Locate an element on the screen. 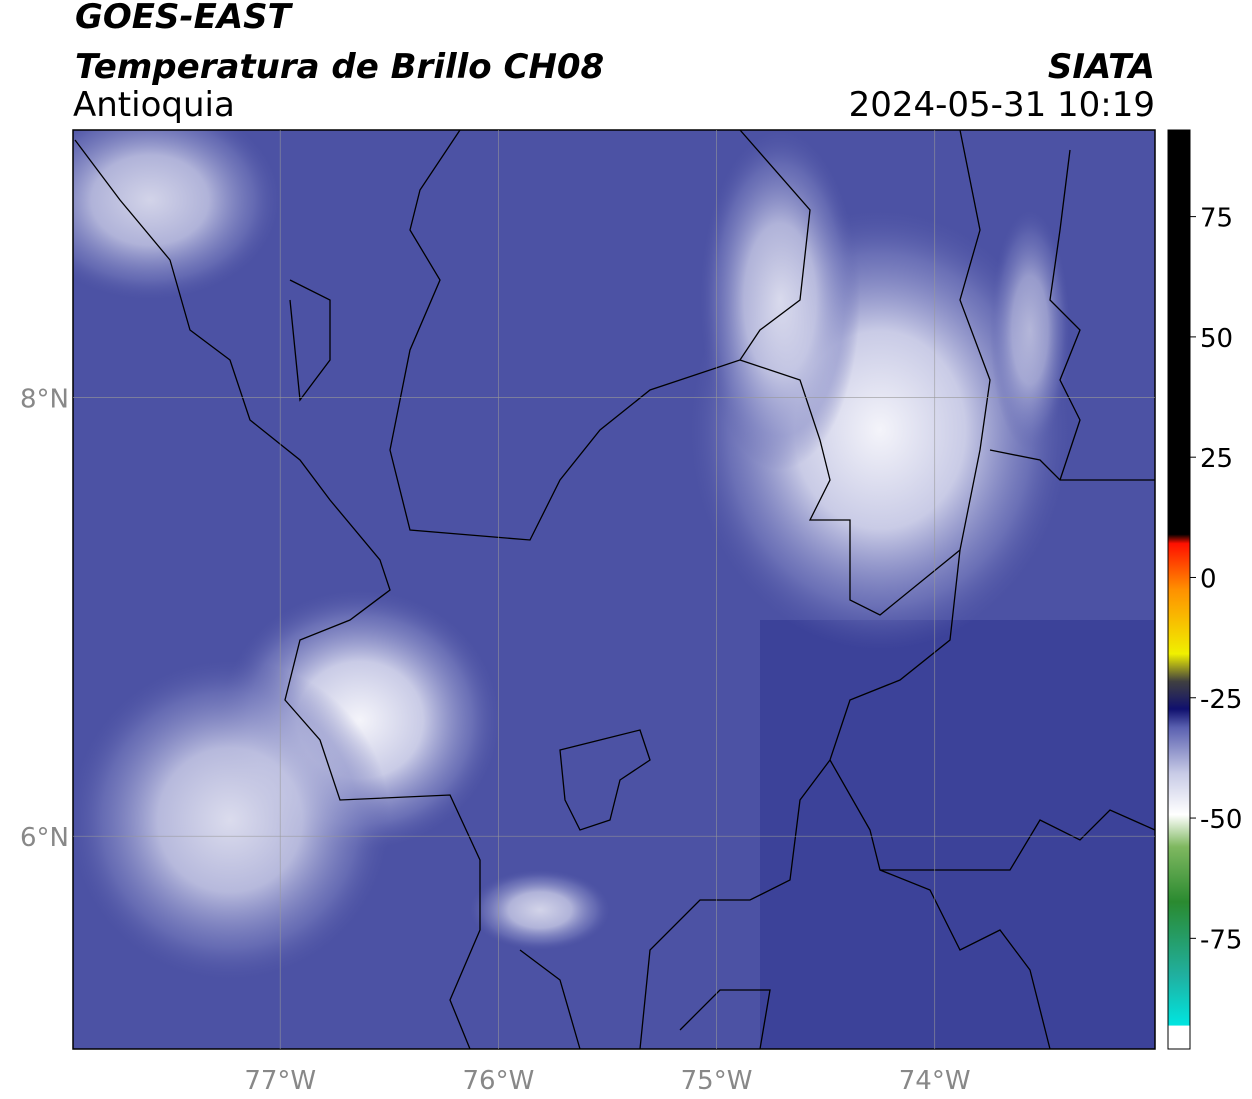  region: Antioquia is located at coordinates (154, 105).